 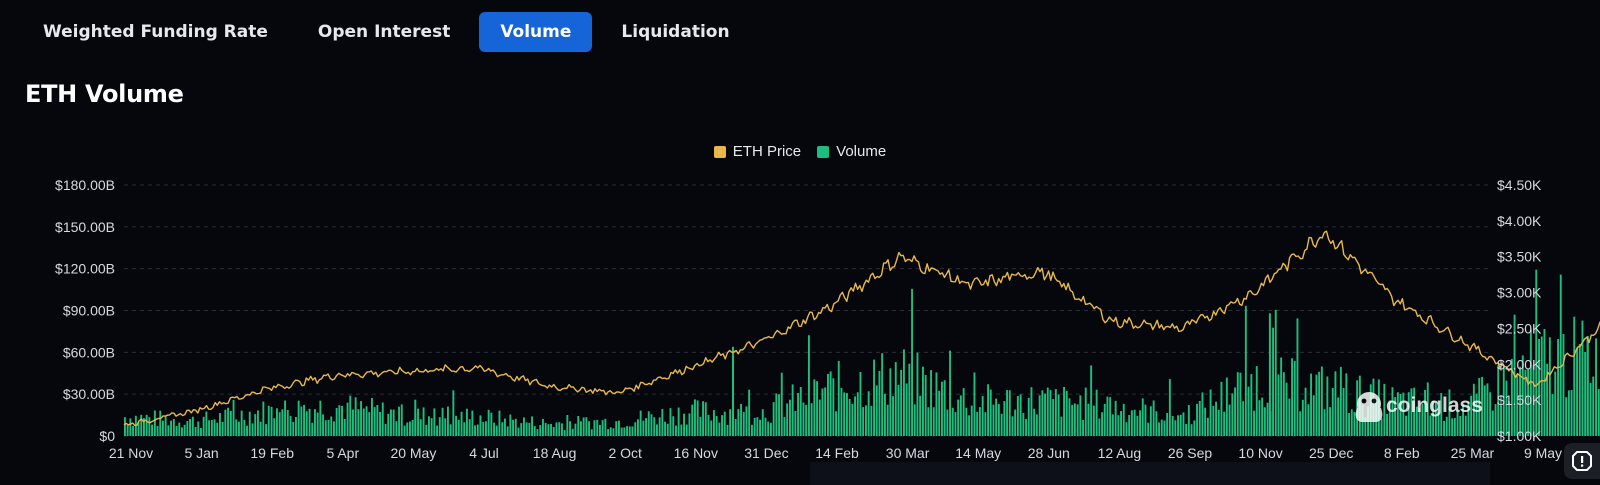 I want to click on y-right-tick-label: $3.50K, so click(x=1519, y=257).